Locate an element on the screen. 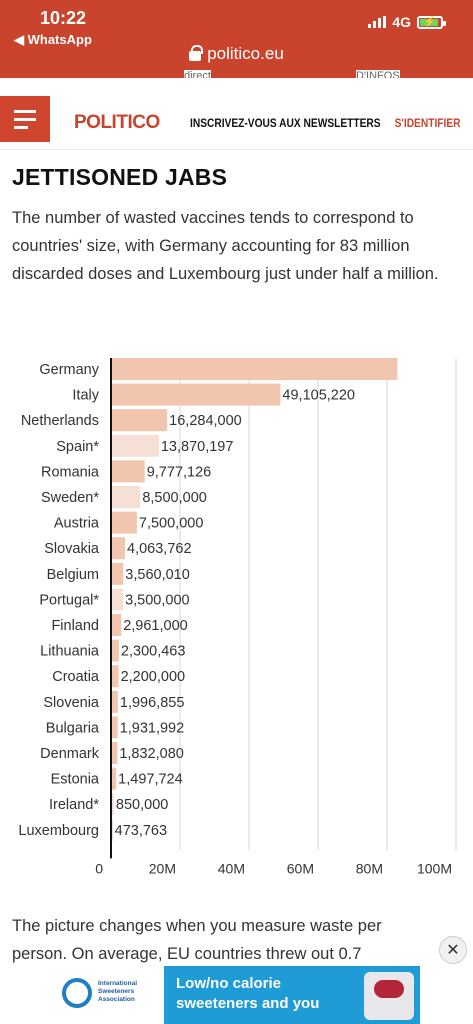 The image size is (473, 1024). category-label: Croatia is located at coordinates (76, 677).